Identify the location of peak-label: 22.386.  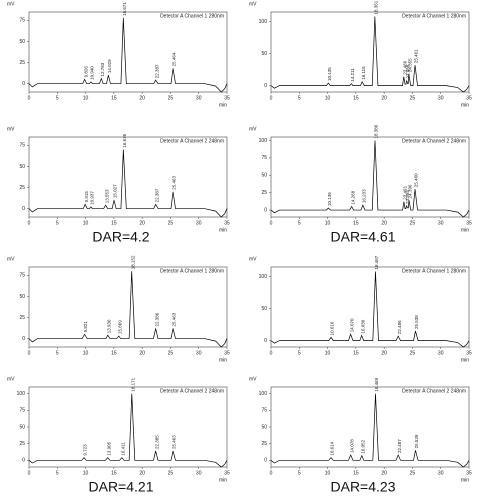
(156, 319).